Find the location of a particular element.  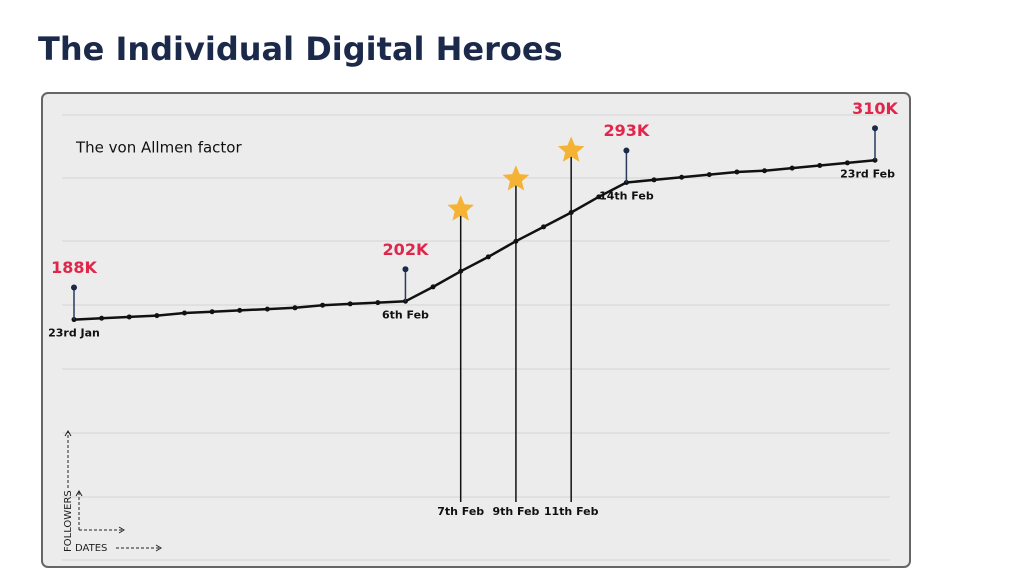

x-axis-label: DATES is located at coordinates (91, 548).